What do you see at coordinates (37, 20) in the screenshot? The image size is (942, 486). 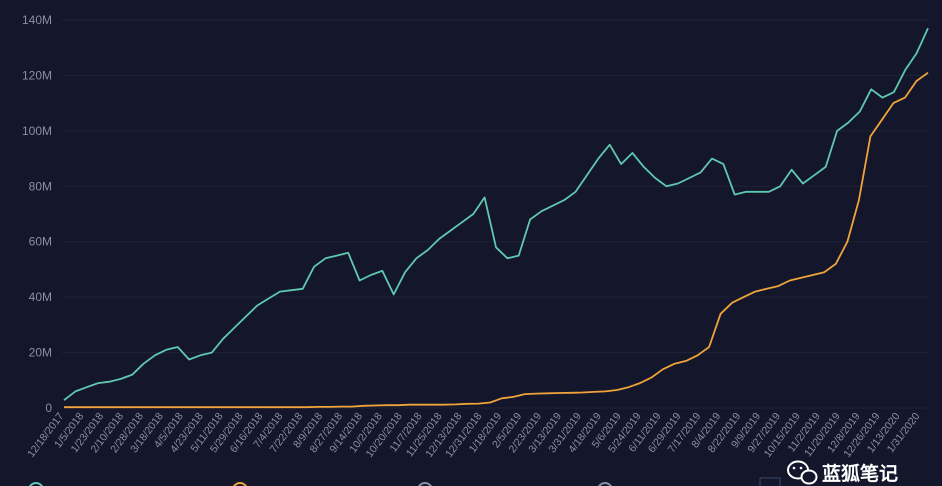 I see `y-tick-label: 140M` at bounding box center [37, 20].